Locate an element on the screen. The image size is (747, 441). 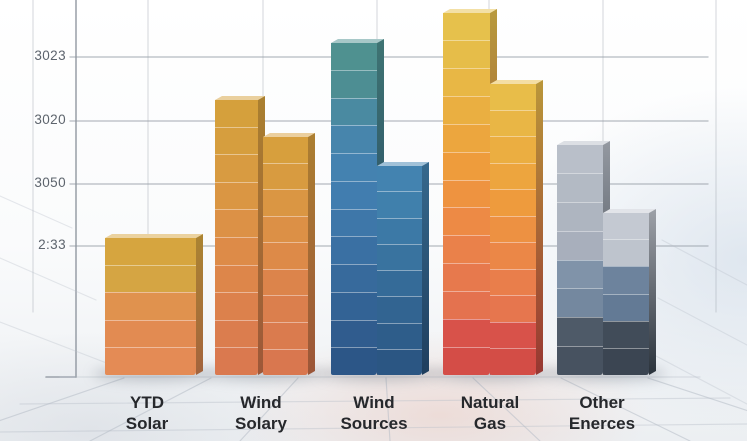
y-tick-label: 3020 is located at coordinates (50, 119).